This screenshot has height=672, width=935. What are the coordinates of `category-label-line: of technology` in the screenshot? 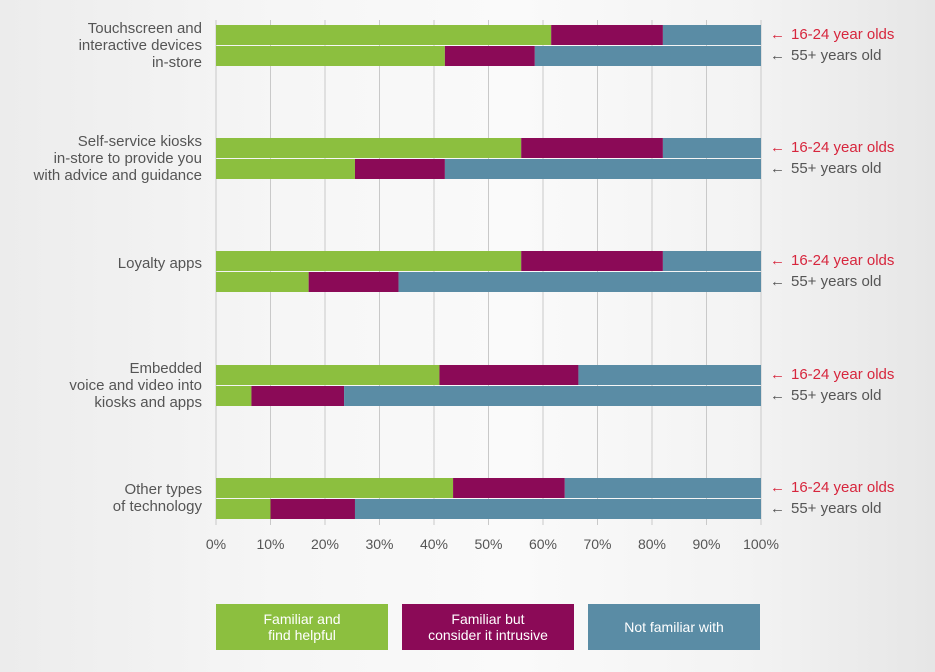 It's located at (157, 506).